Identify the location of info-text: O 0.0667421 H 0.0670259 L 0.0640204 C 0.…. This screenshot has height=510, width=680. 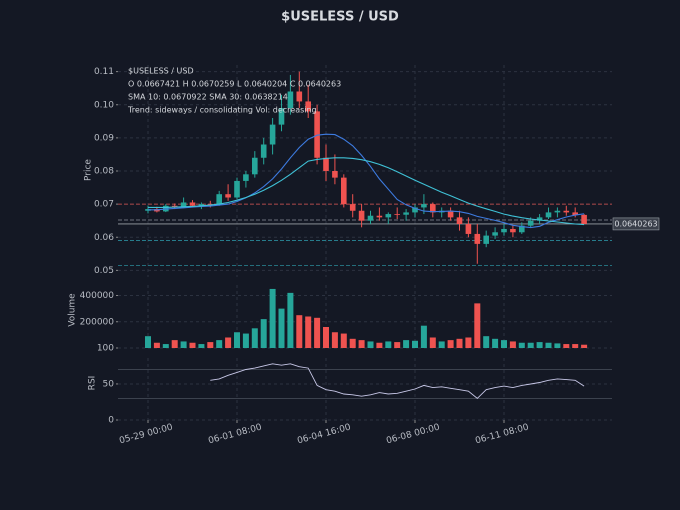
(234, 84).